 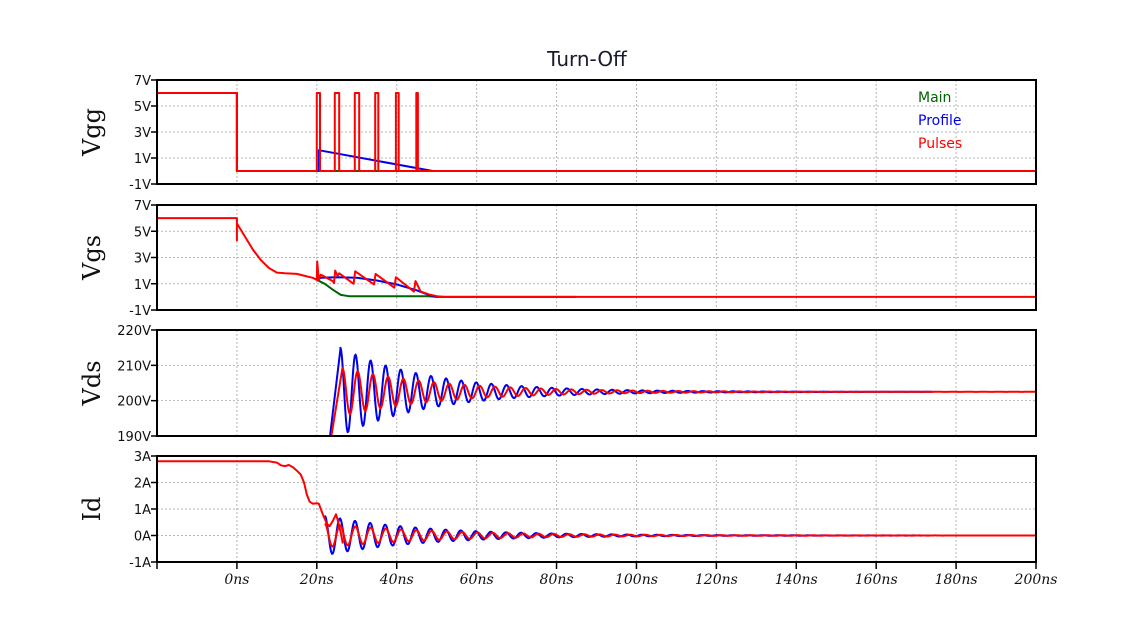 I want to click on y-tick-label: 2A, so click(x=142, y=484).